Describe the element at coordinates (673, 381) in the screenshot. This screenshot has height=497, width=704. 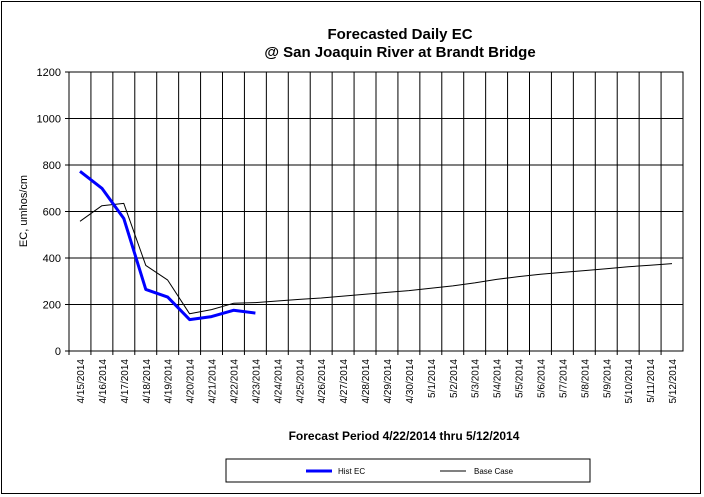
I see `x-tick-label: 5/12/2014` at that location.